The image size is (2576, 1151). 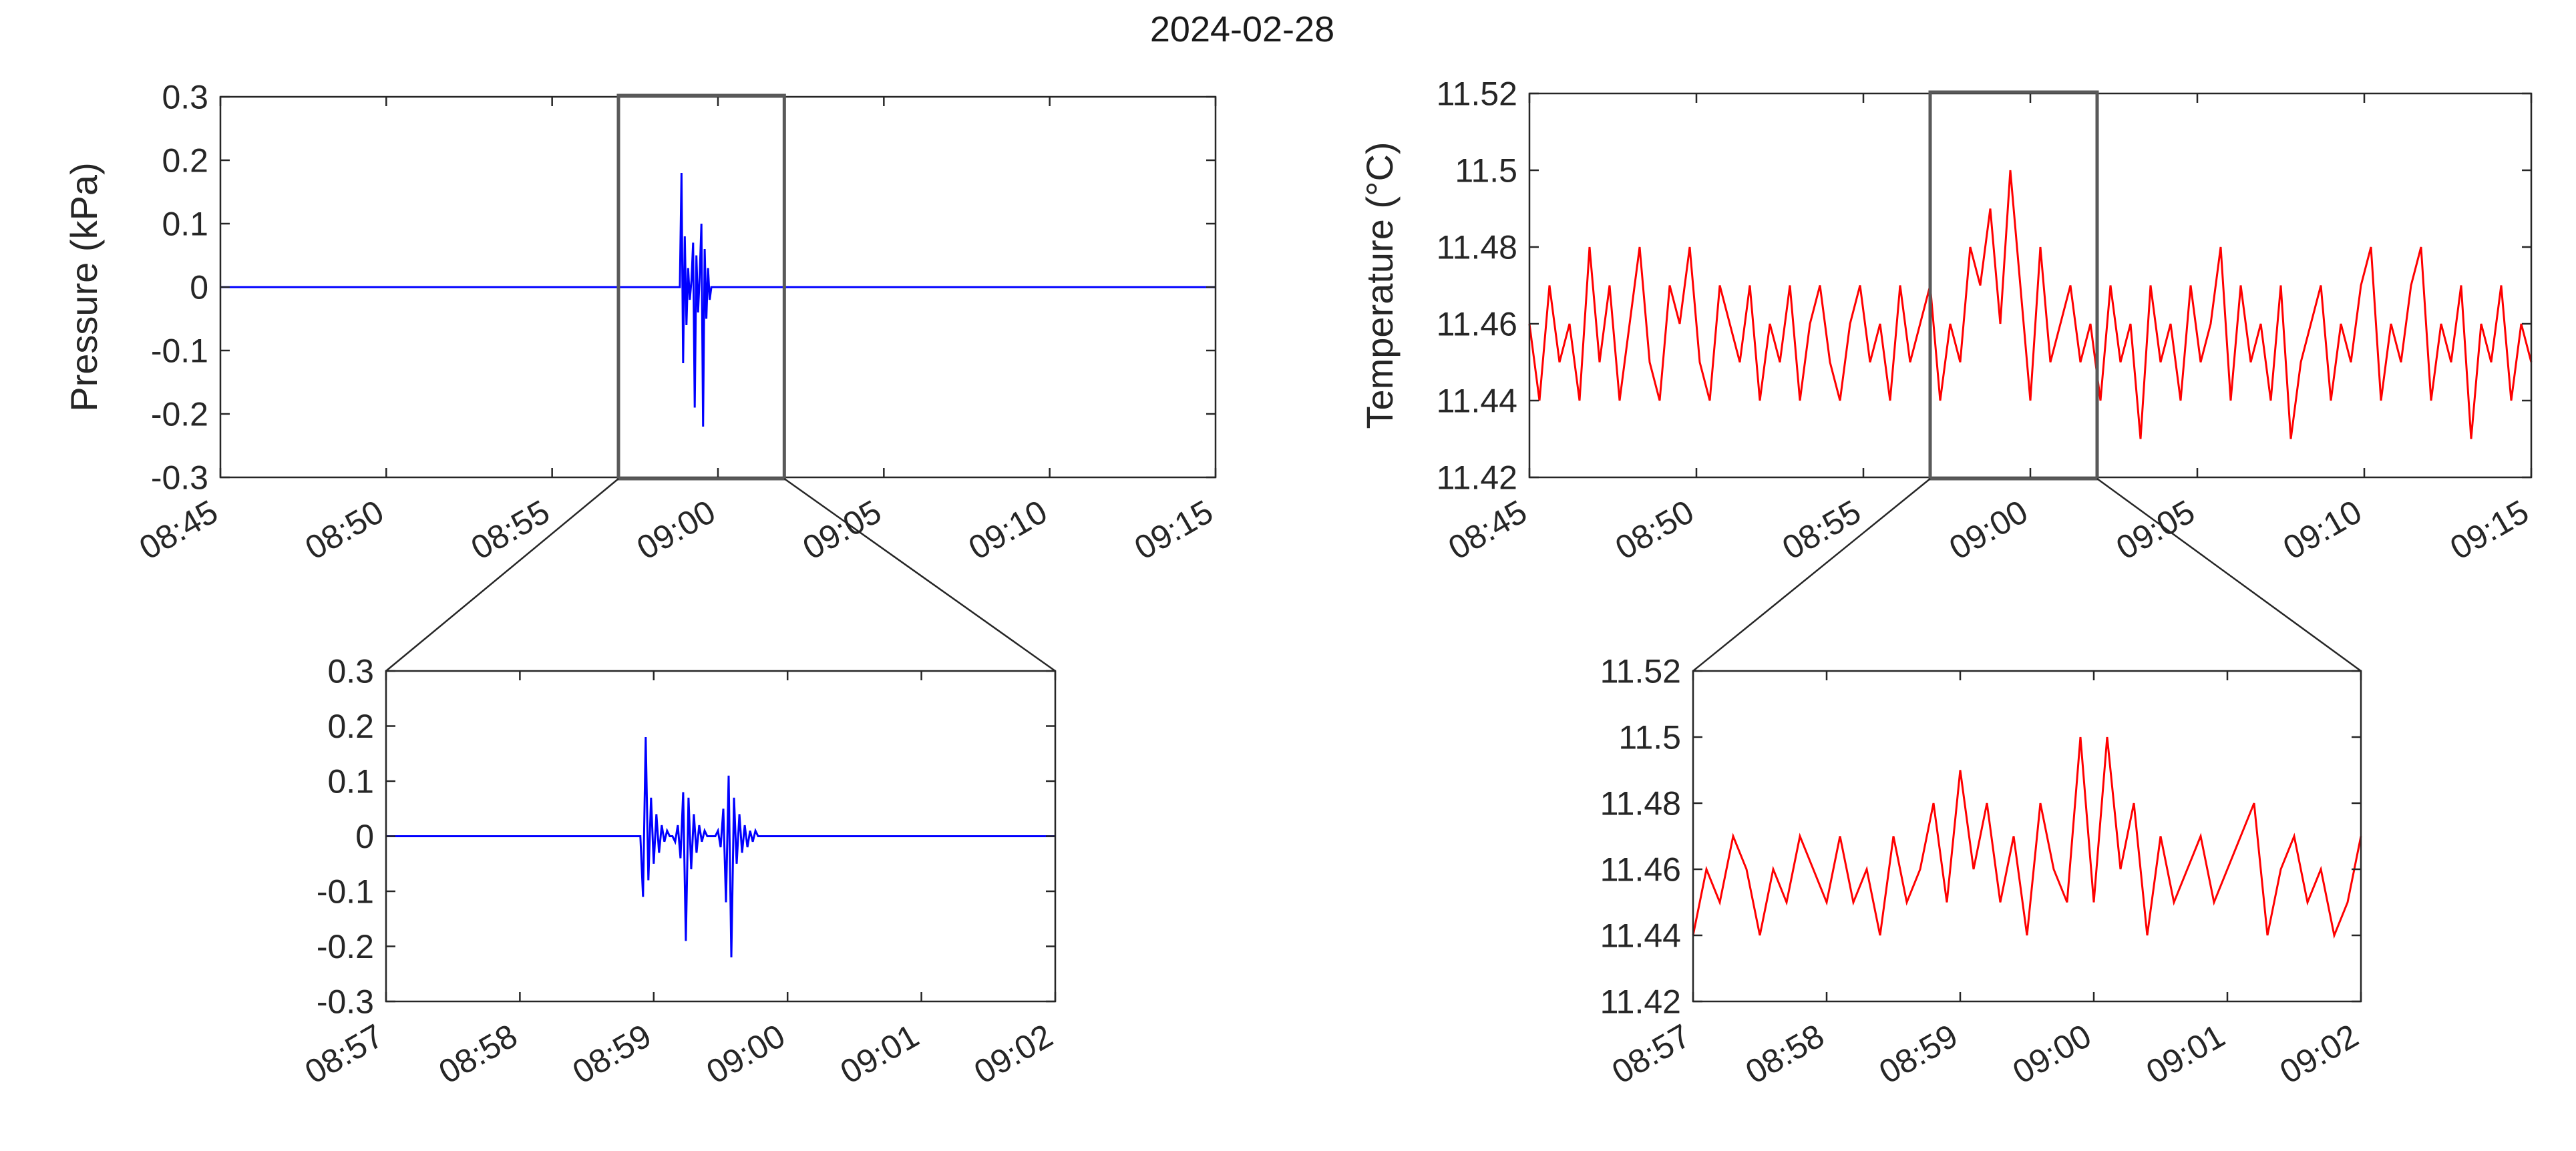 I want to click on temperature-zoom-x-tick-label: 09:01, so click(x=2185, y=1054).